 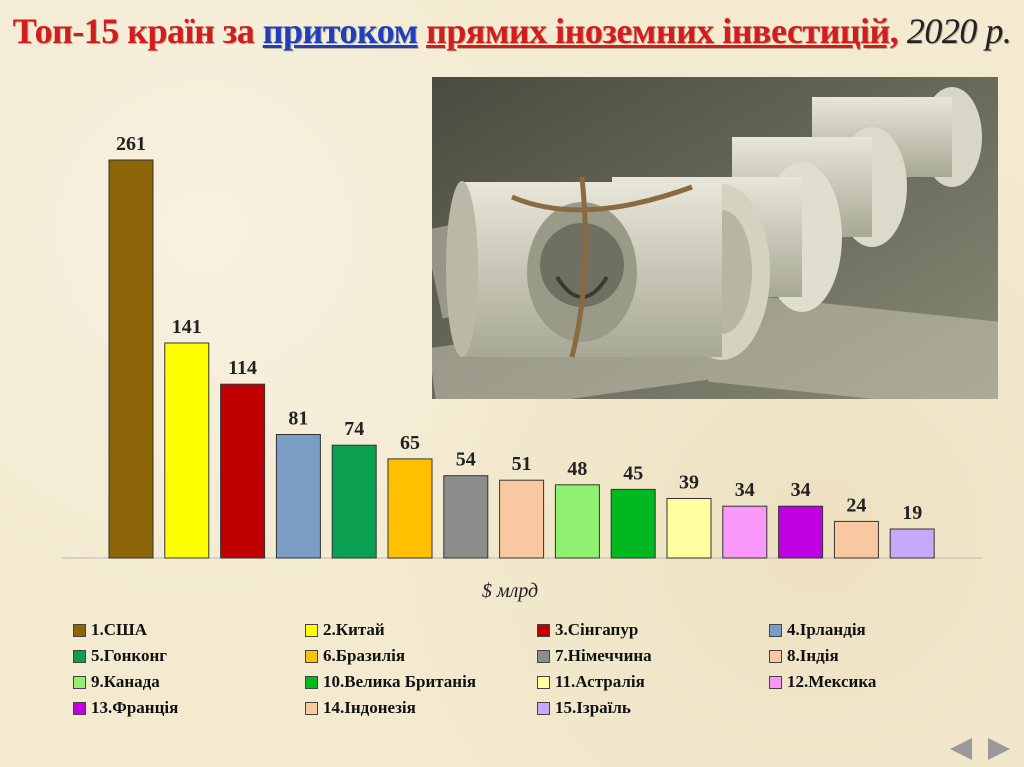 I want to click on legend-item: 9.Канада, so click(x=189, y=682).